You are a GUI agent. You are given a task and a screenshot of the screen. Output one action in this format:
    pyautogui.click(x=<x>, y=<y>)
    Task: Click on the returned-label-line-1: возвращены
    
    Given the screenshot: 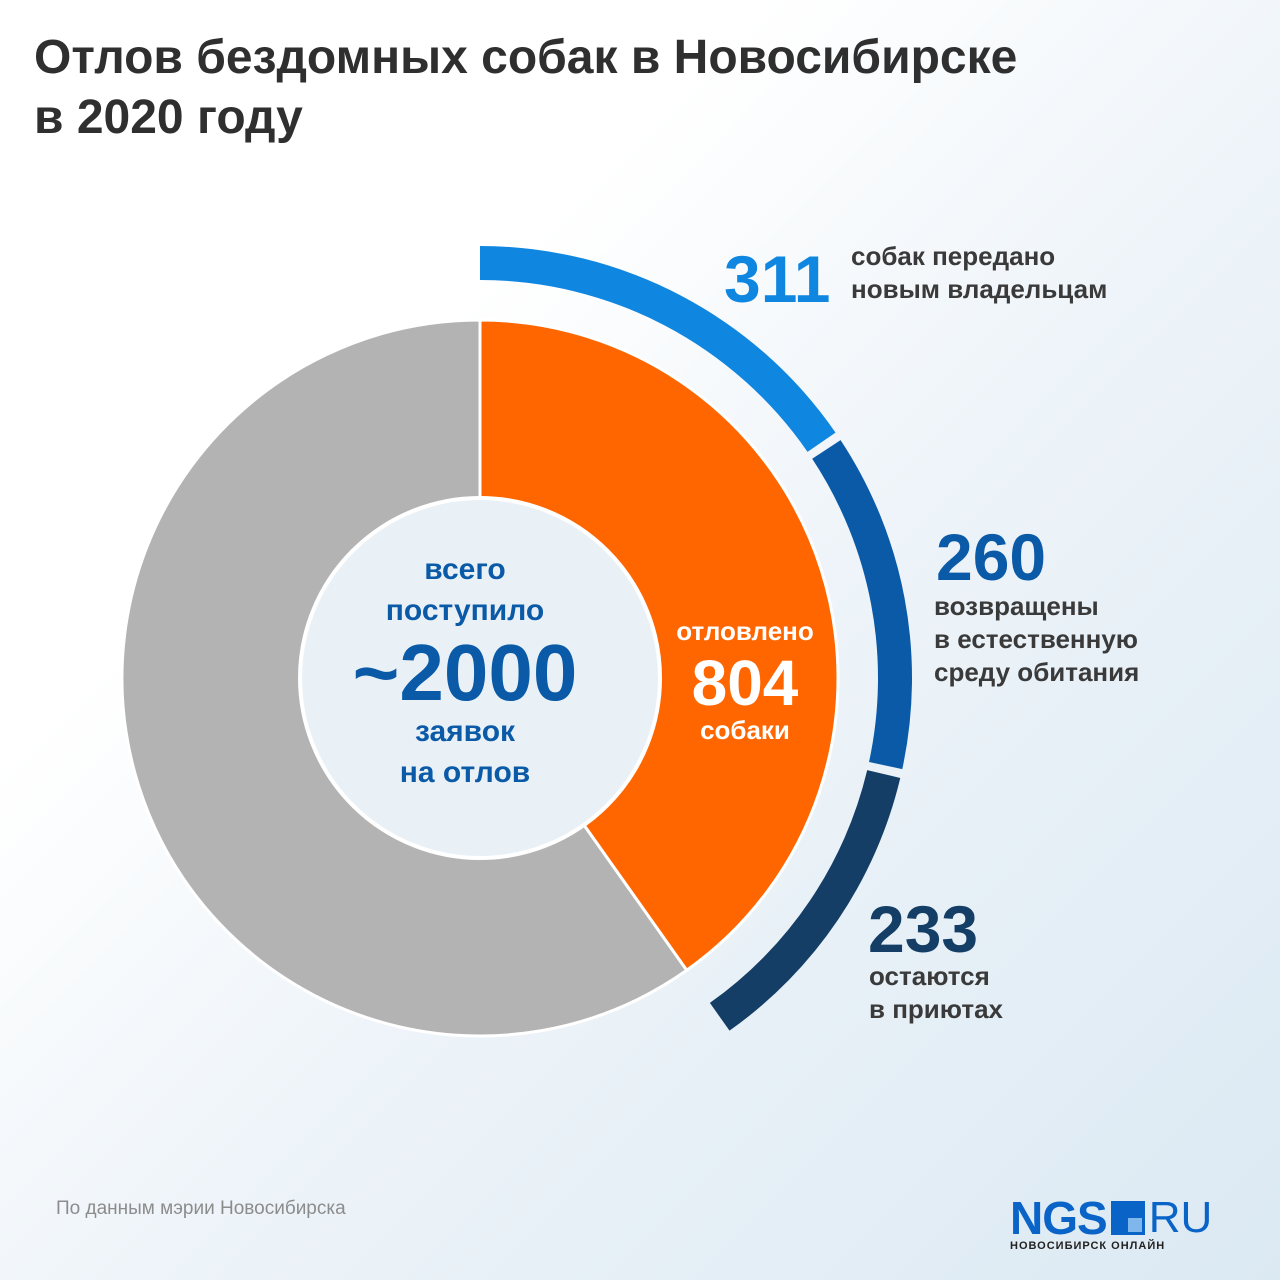 What is the action you would take?
    pyautogui.click(x=1016, y=606)
    